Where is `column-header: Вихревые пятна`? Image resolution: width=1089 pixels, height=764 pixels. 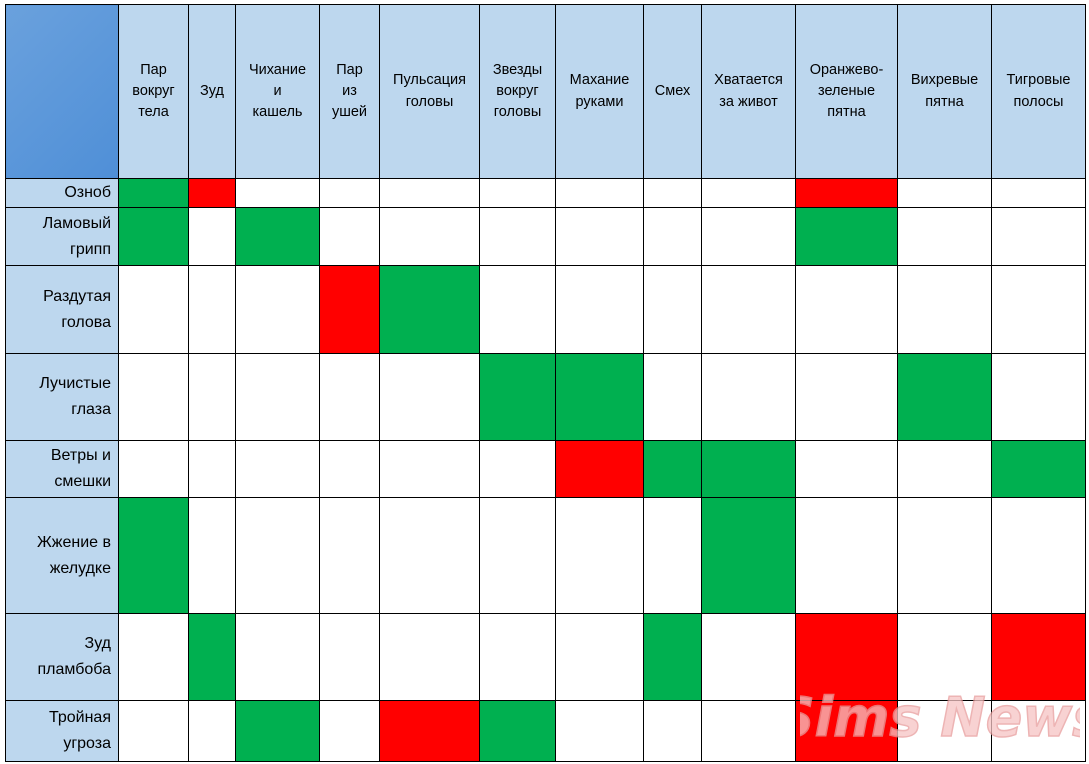 column-header: Вихревые пятна is located at coordinates (944, 91).